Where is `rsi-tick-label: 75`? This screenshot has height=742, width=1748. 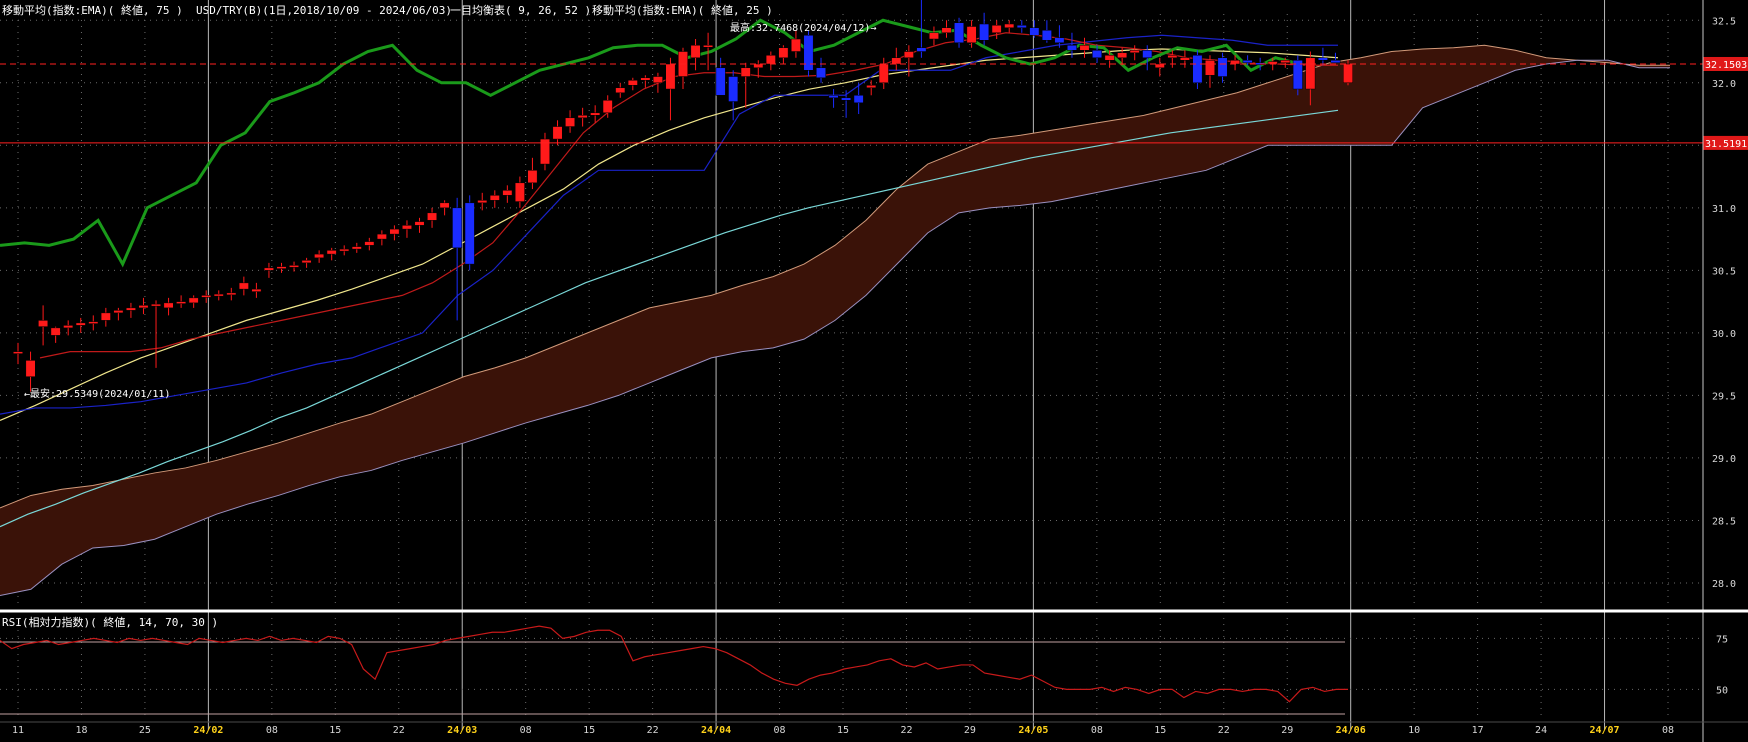 rsi-tick-label: 75 is located at coordinates (1722, 639).